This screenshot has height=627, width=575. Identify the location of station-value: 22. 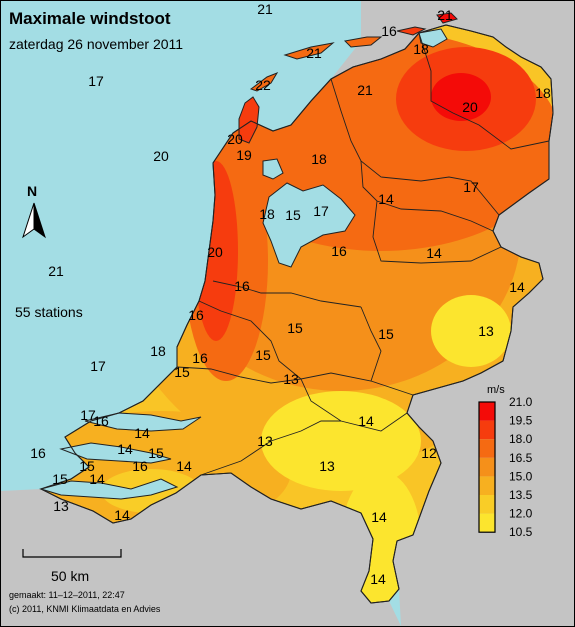
(263, 85).